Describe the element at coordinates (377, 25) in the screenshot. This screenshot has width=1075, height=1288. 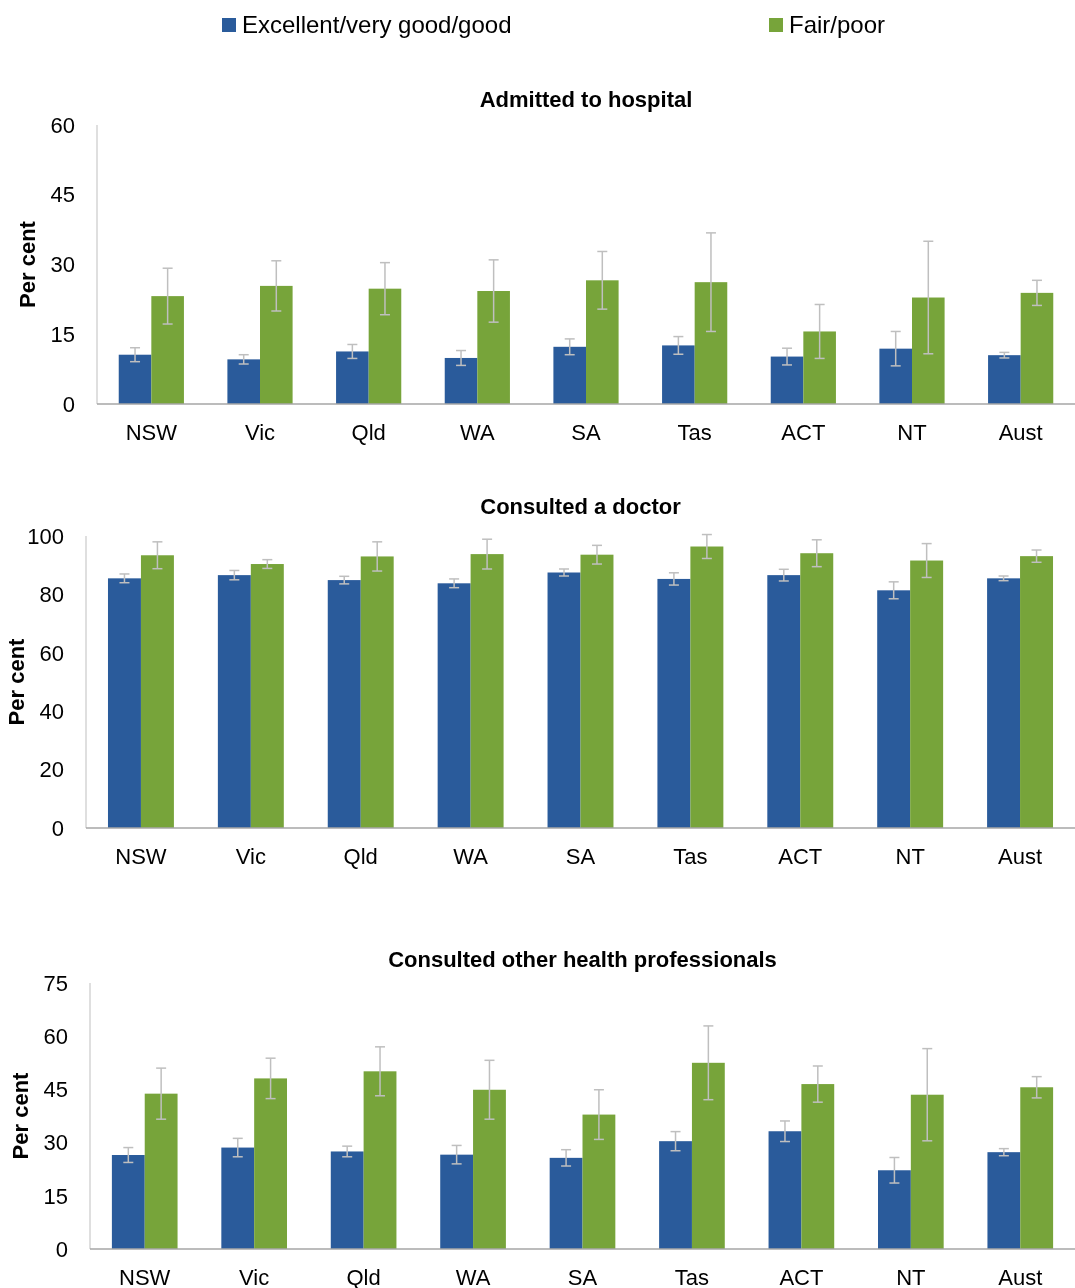
I see `legend-label: Excellent/very good/good` at that location.